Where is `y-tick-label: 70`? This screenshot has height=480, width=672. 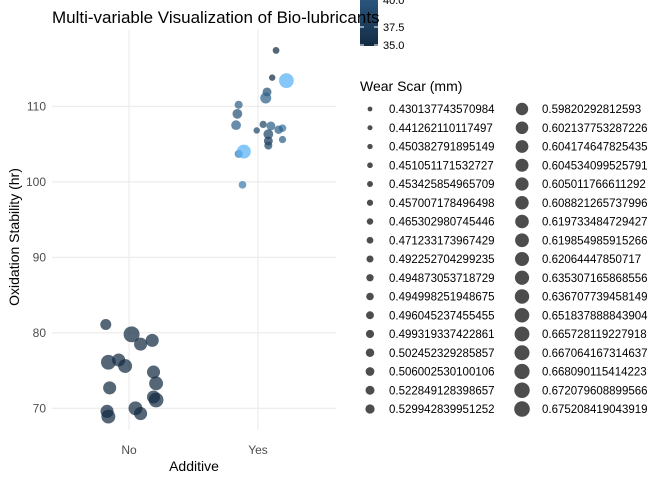
y-tick-label: 70 is located at coordinates (40, 408).